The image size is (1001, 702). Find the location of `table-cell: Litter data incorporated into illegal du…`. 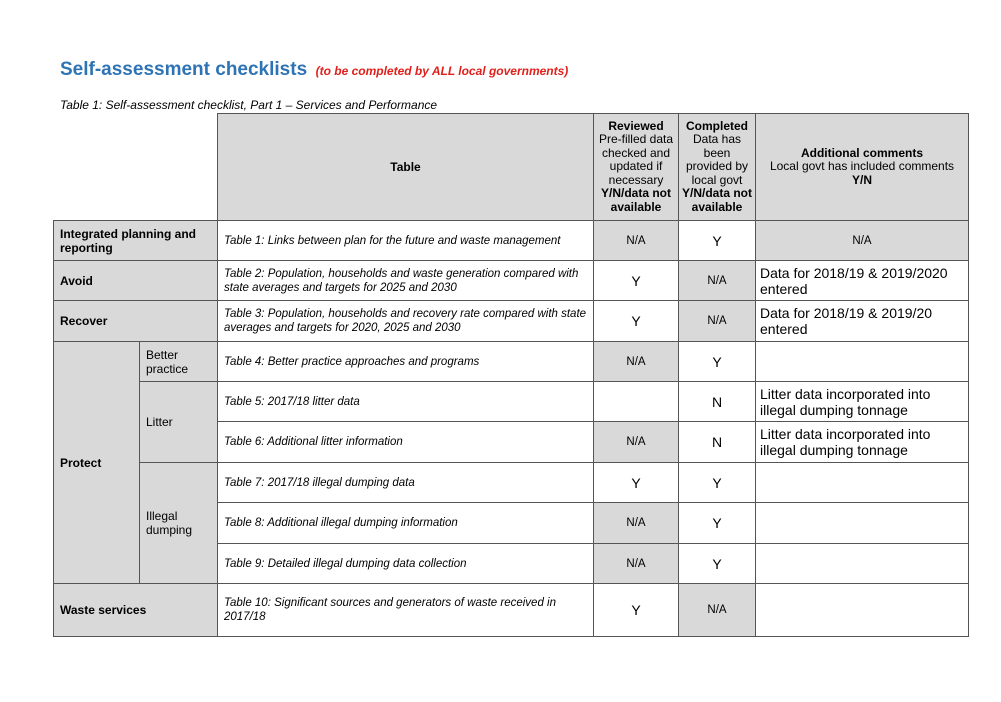

table-cell: Litter data incorporated into illegal du… is located at coordinates (862, 401).